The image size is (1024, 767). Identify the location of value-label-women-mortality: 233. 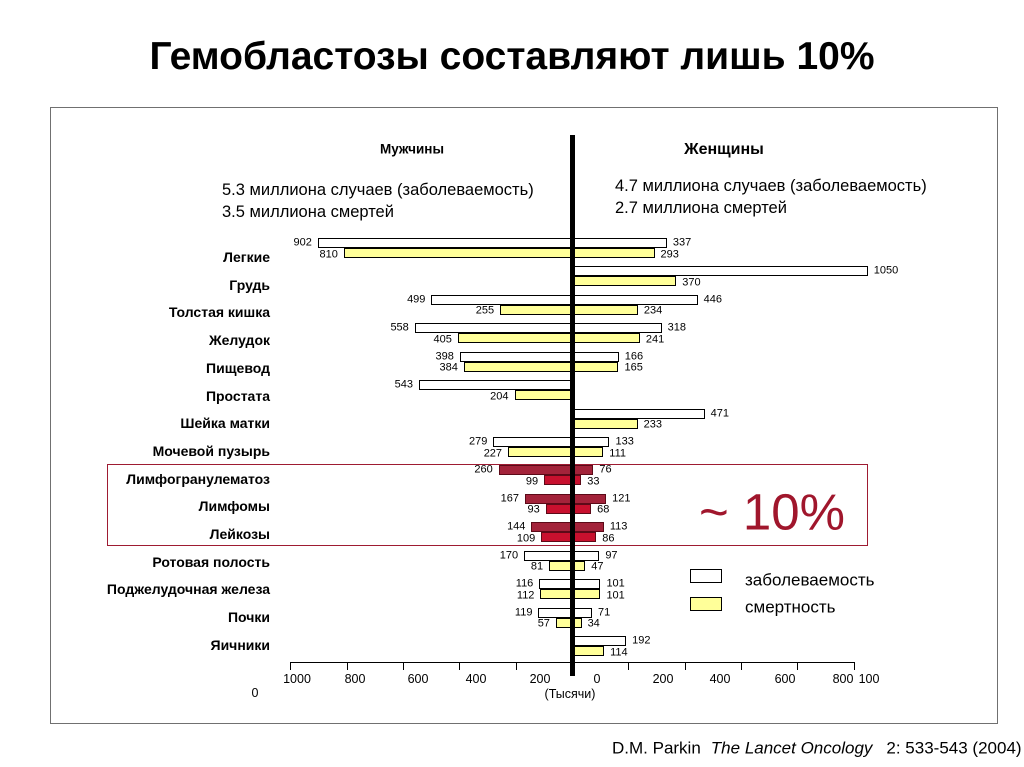
(652, 424).